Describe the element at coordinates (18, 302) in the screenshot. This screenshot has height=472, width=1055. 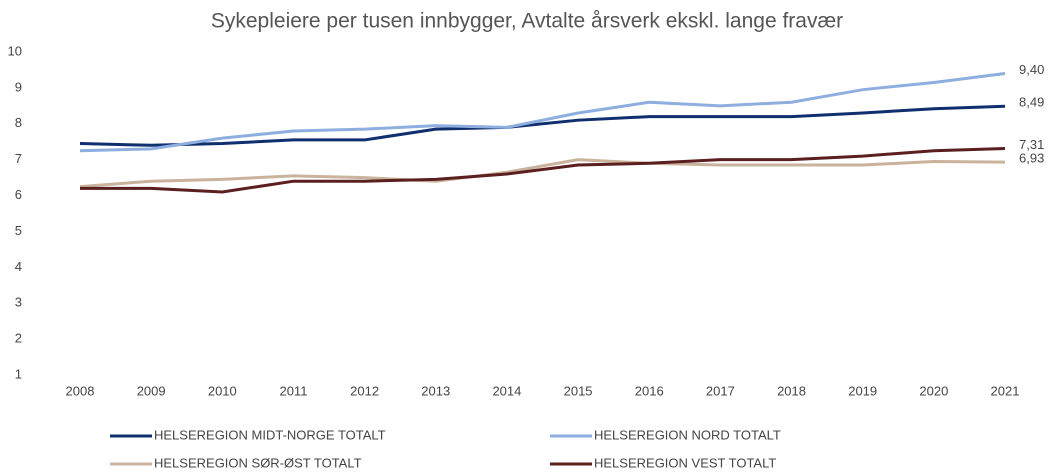
I see `y-tick-label: 3` at that location.